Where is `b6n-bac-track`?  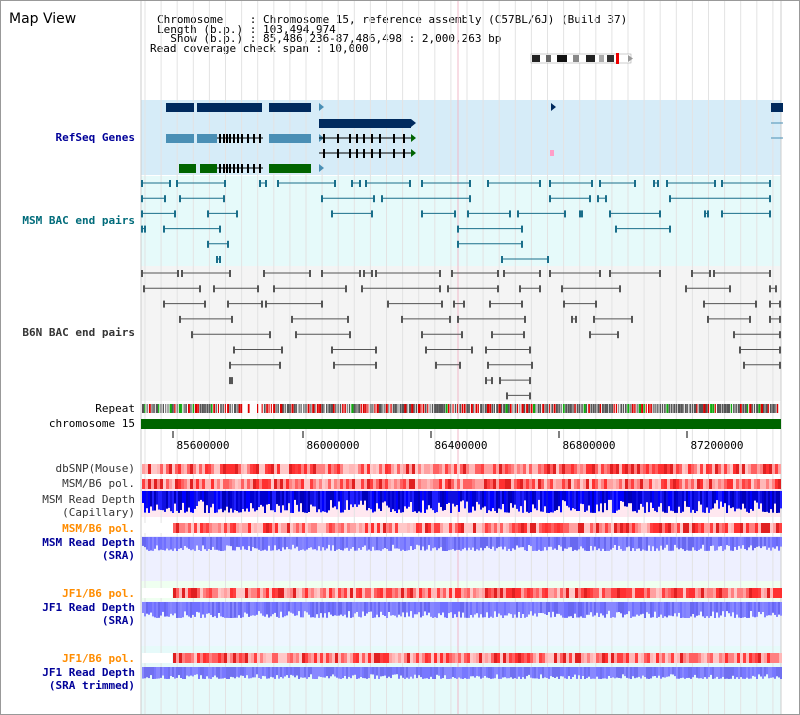
b6n-bac-track is located at coordinates (461, 335).